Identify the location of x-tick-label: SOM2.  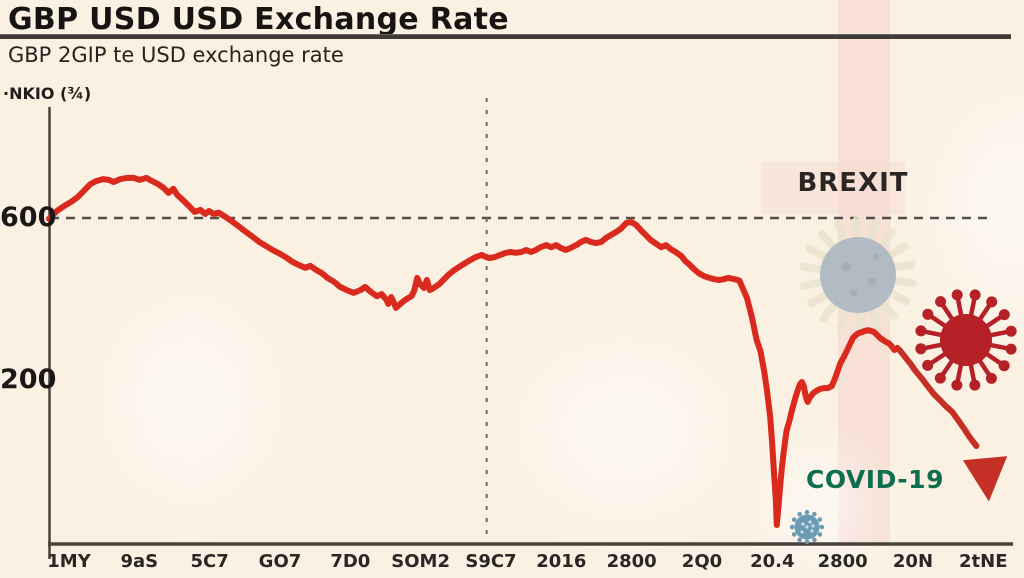
(420, 561).